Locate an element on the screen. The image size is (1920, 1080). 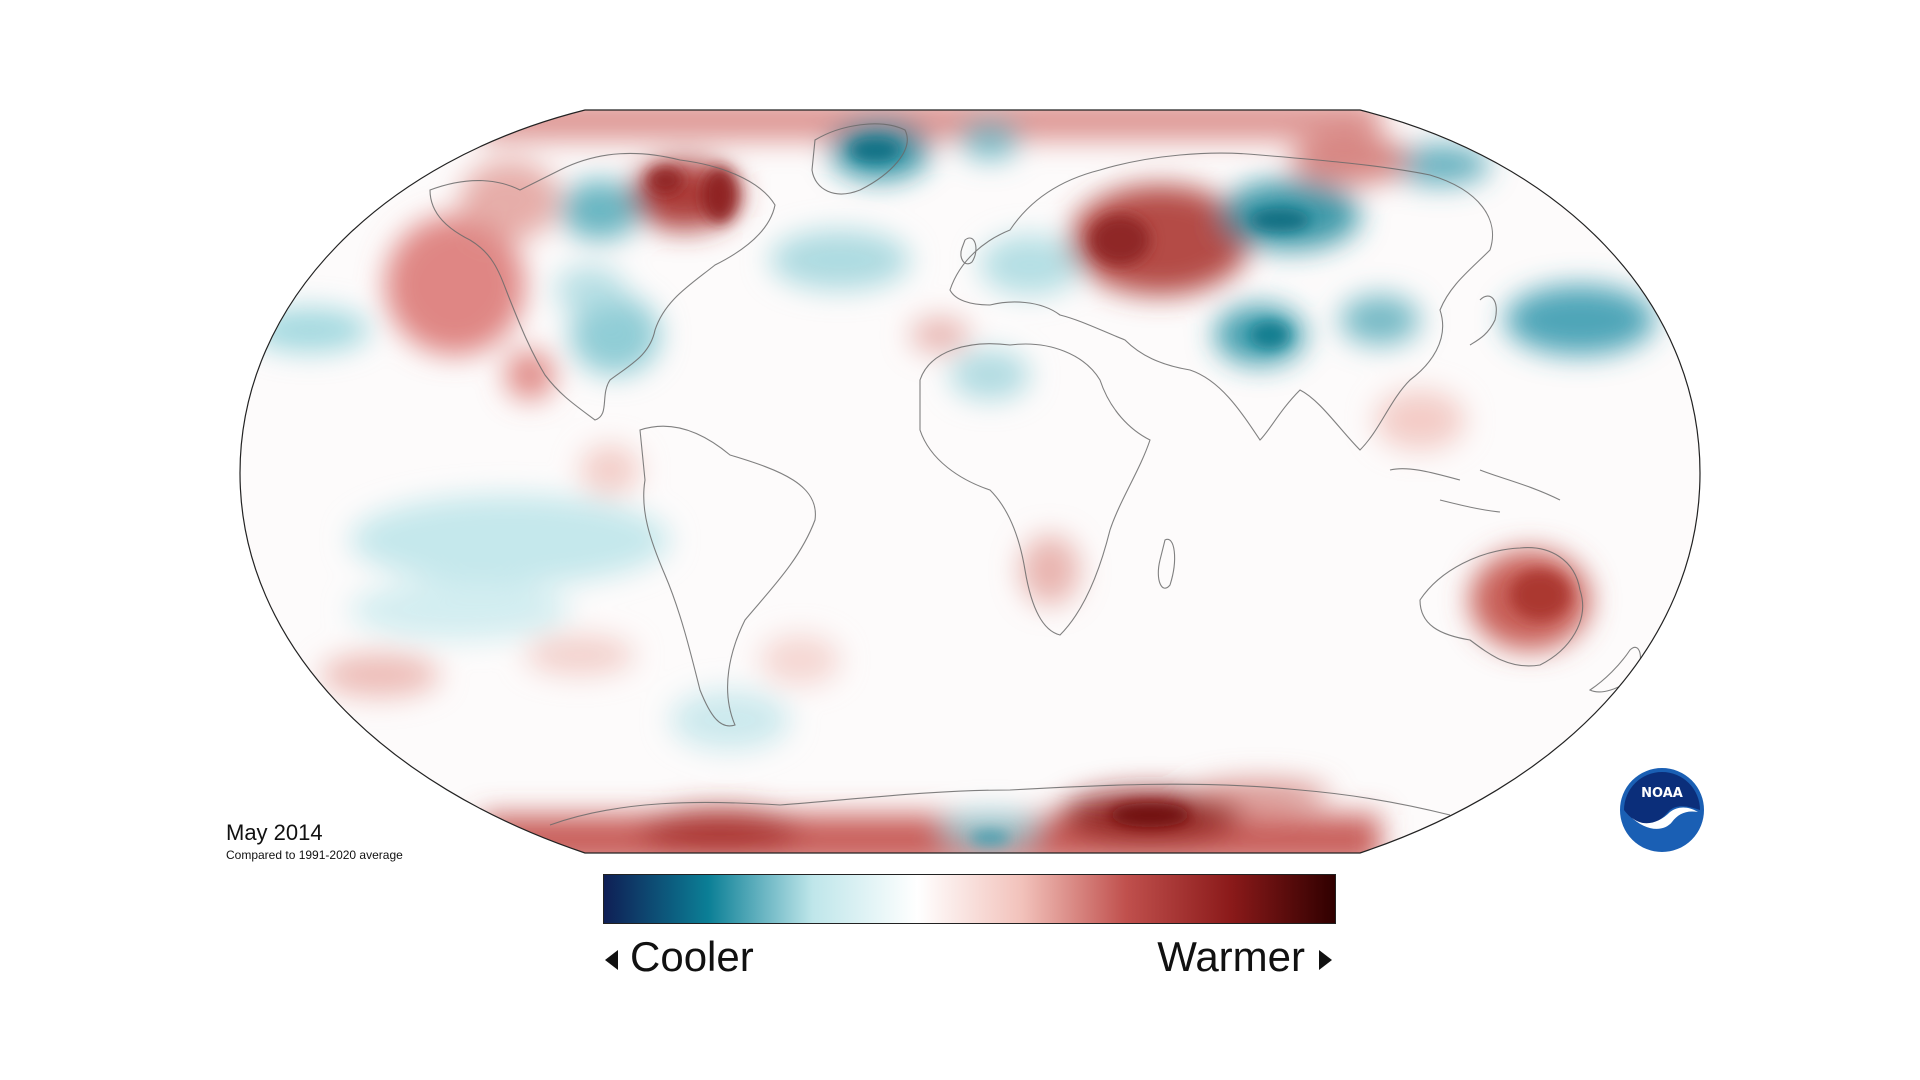
logo-text: NOAA is located at coordinates (1662, 793).